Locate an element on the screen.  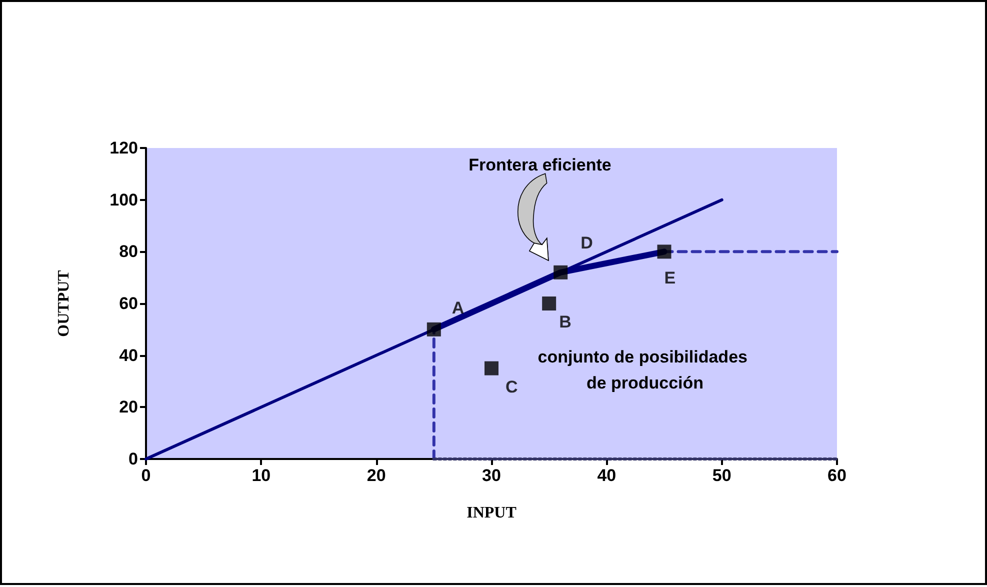
y-tick-label: 40 is located at coordinates (128, 355).